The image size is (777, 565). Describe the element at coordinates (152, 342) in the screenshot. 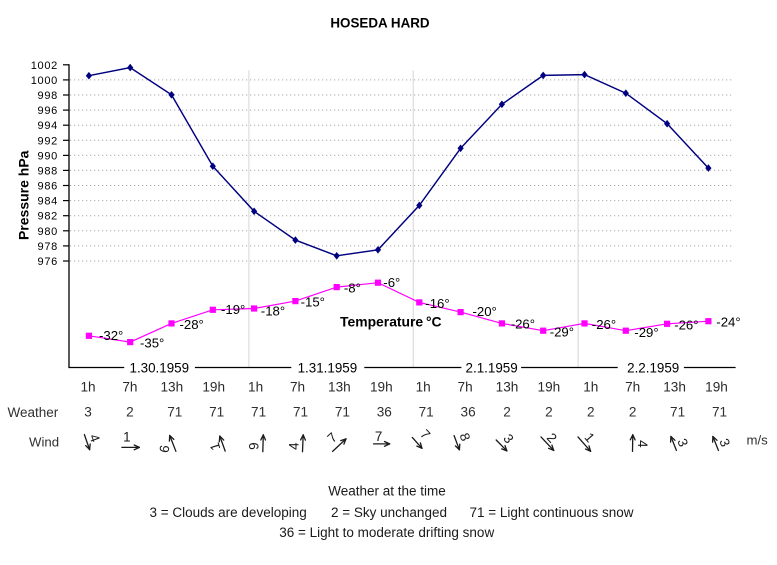

I see `svg-text: -35°` at that location.